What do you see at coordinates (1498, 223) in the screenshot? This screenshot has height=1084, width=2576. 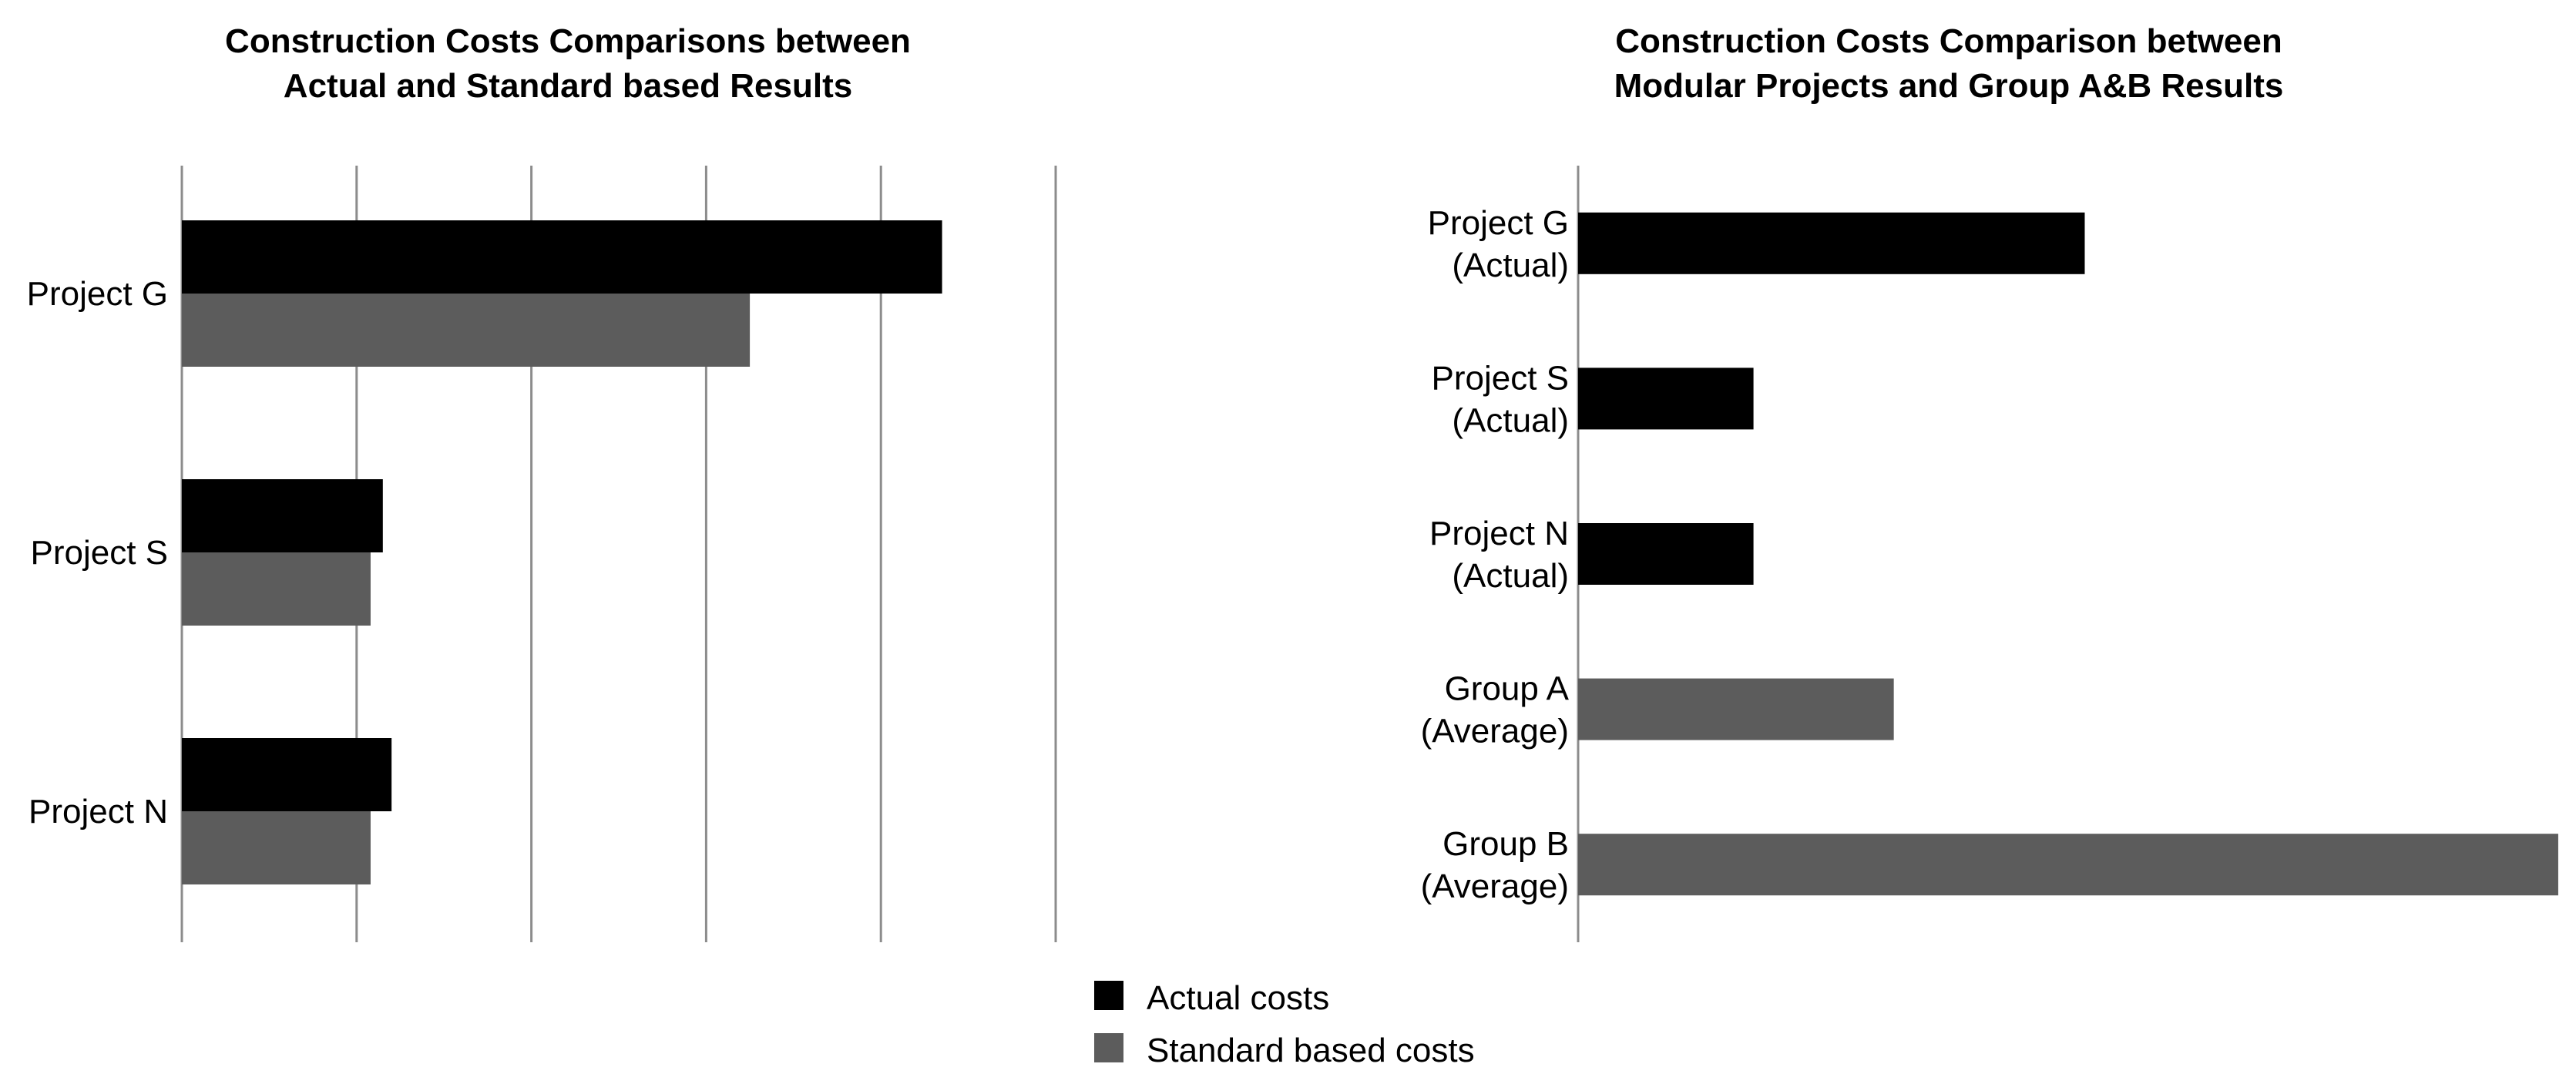 I see `right-category-label: Project G` at bounding box center [1498, 223].